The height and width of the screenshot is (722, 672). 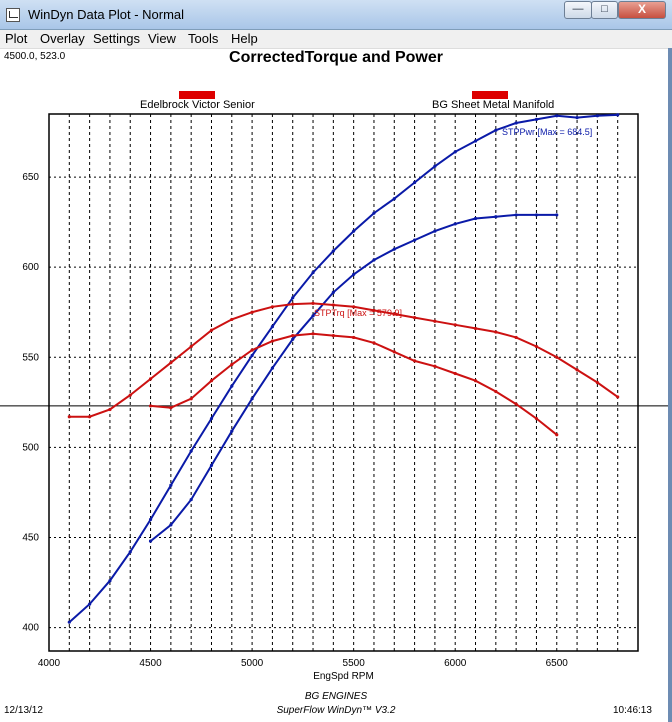 What do you see at coordinates (30, 537) in the screenshot?
I see `y-tick-label: 450` at bounding box center [30, 537].